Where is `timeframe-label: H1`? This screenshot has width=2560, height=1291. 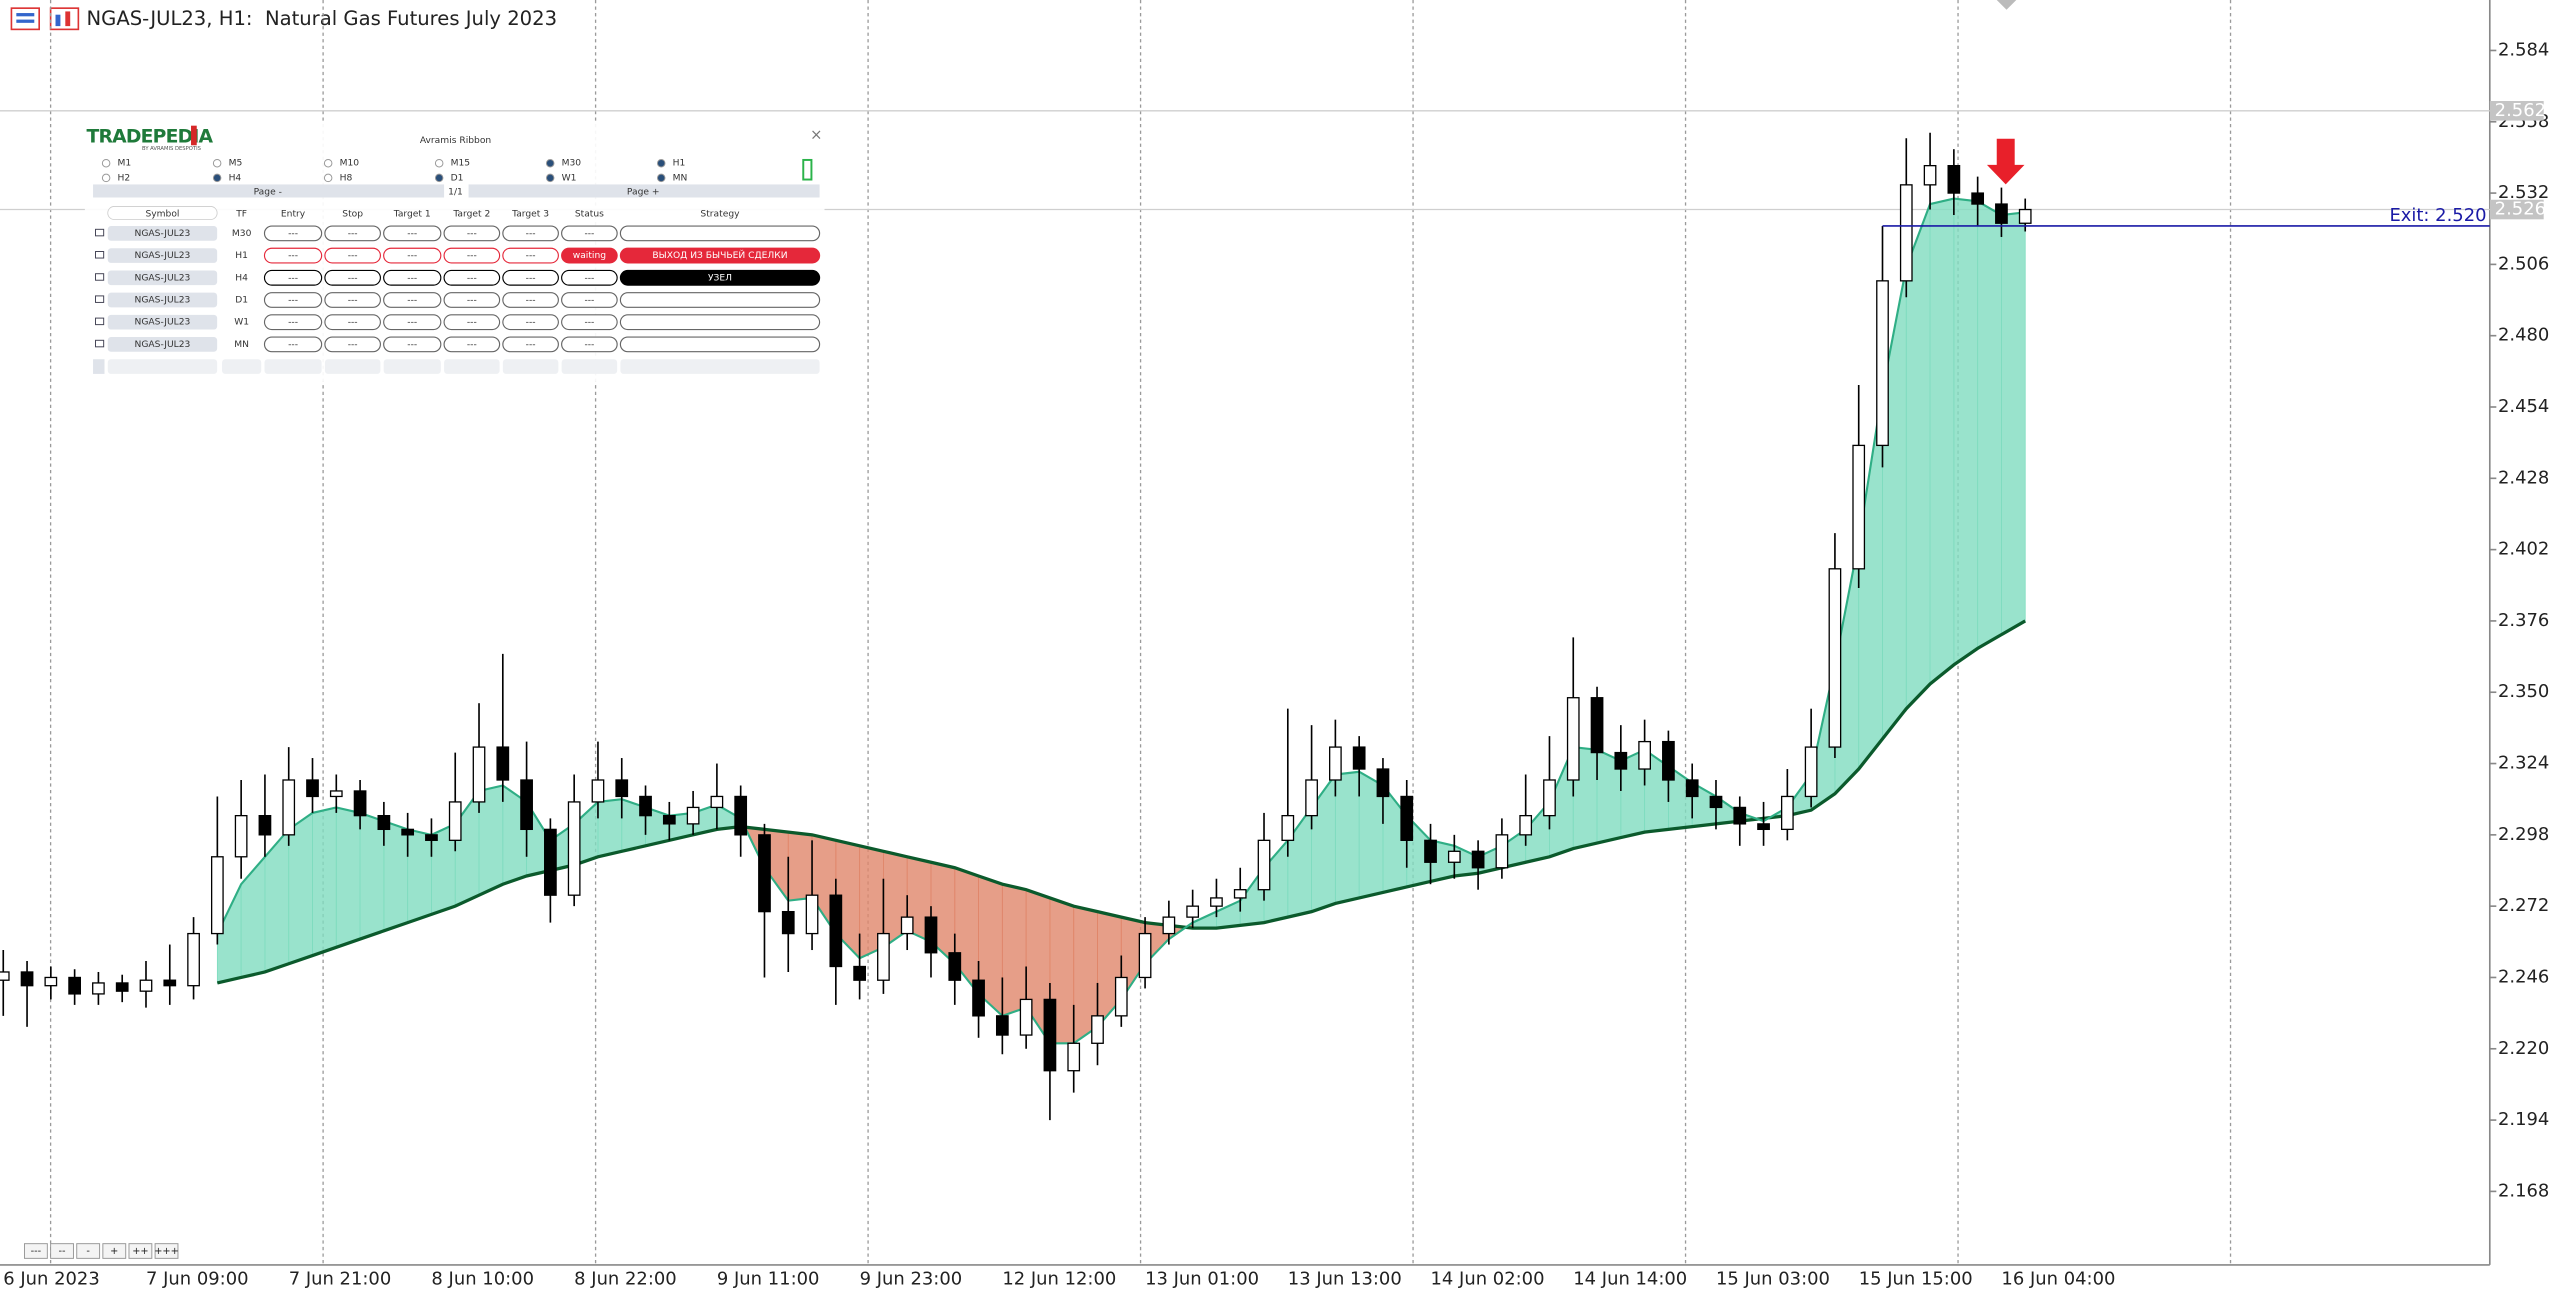
timeframe-label: H1 is located at coordinates (679, 164).